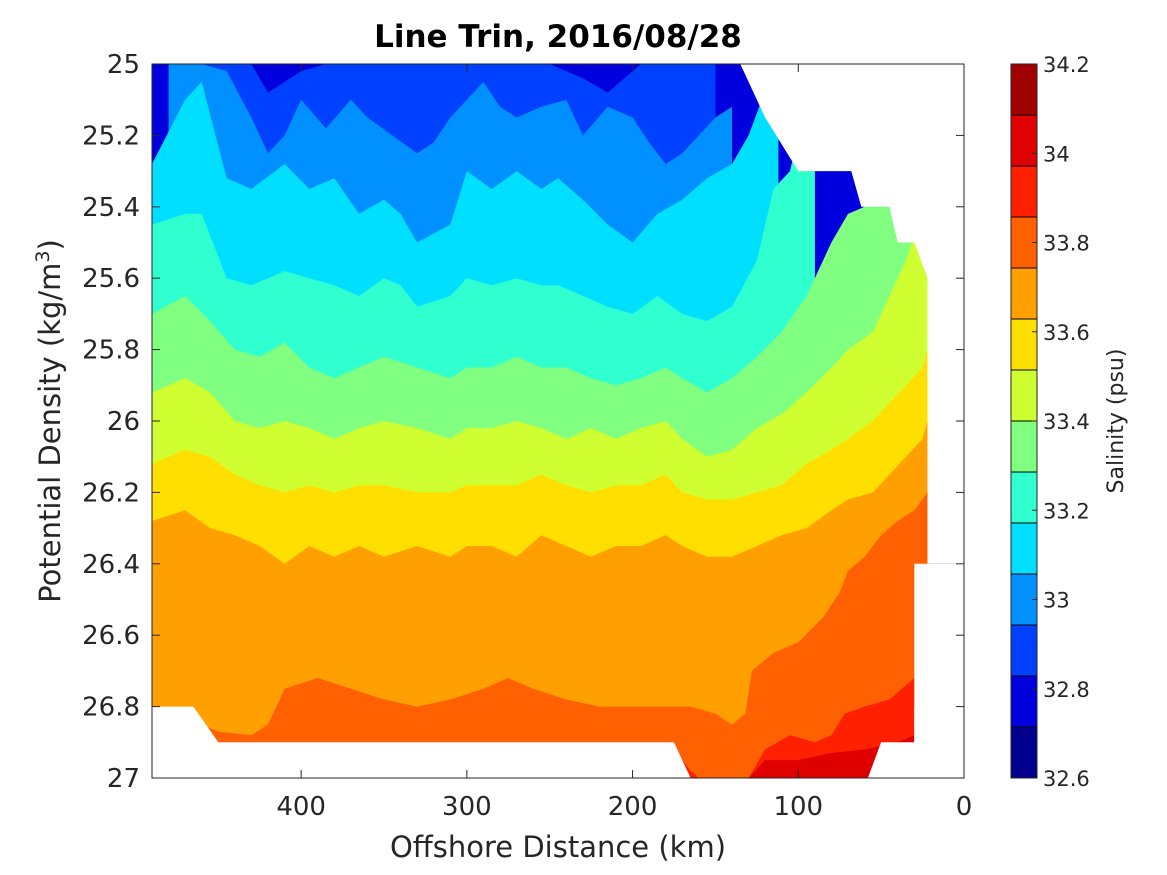 The width and height of the screenshot is (1167, 875). What do you see at coordinates (964, 807) in the screenshot?
I see `x-tick-label-4: 0` at bounding box center [964, 807].